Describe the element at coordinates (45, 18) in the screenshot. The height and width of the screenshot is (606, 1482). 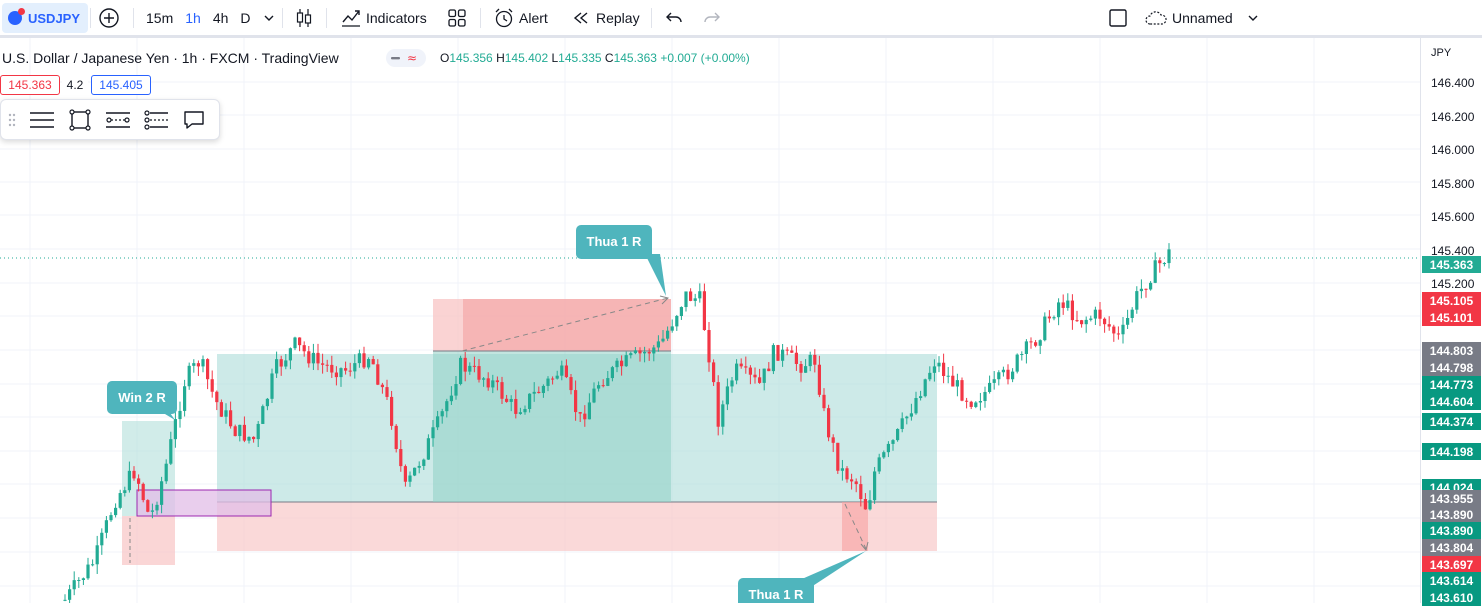
I see `symbol-search-button: USDJPY` at that location.